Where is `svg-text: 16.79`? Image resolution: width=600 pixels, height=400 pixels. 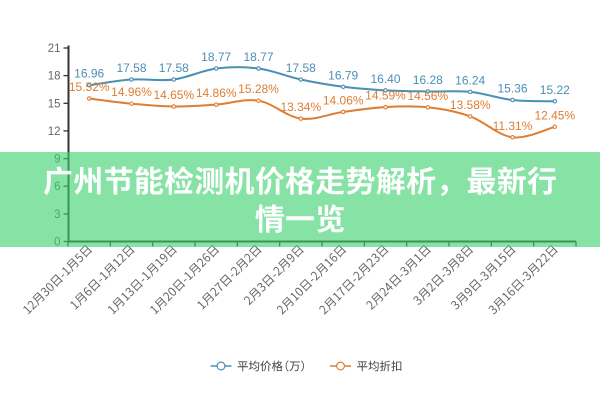 svg-text: 16.79 is located at coordinates (343, 75).